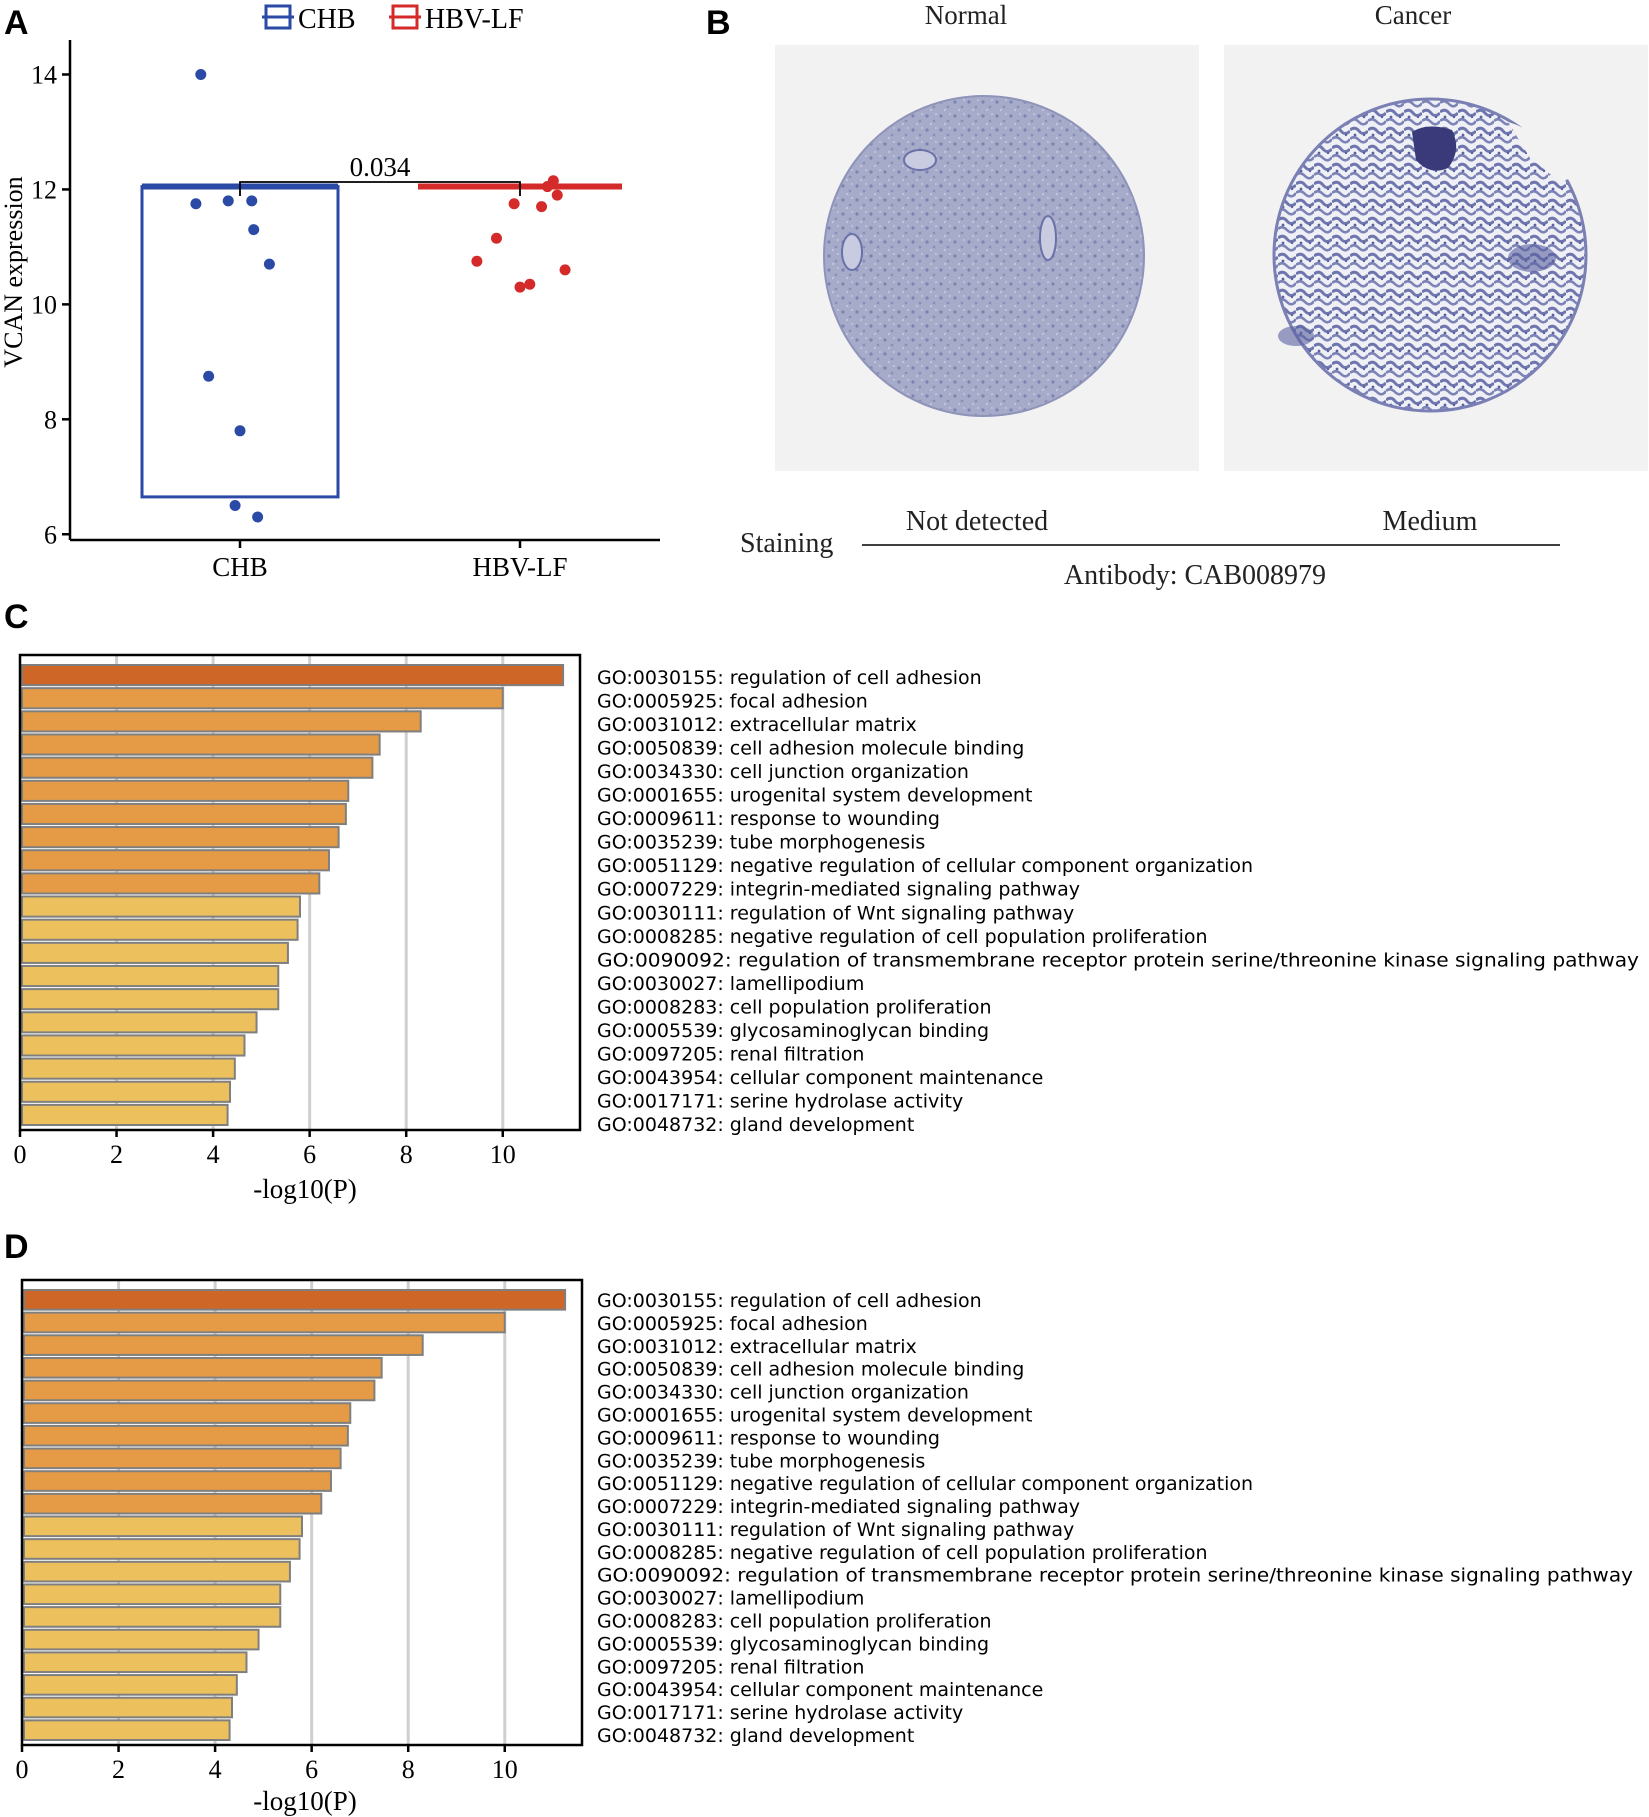 The width and height of the screenshot is (1649, 1817). I want to click on bar-label-C-6: GO:0009611: response to wounding, so click(768, 819).